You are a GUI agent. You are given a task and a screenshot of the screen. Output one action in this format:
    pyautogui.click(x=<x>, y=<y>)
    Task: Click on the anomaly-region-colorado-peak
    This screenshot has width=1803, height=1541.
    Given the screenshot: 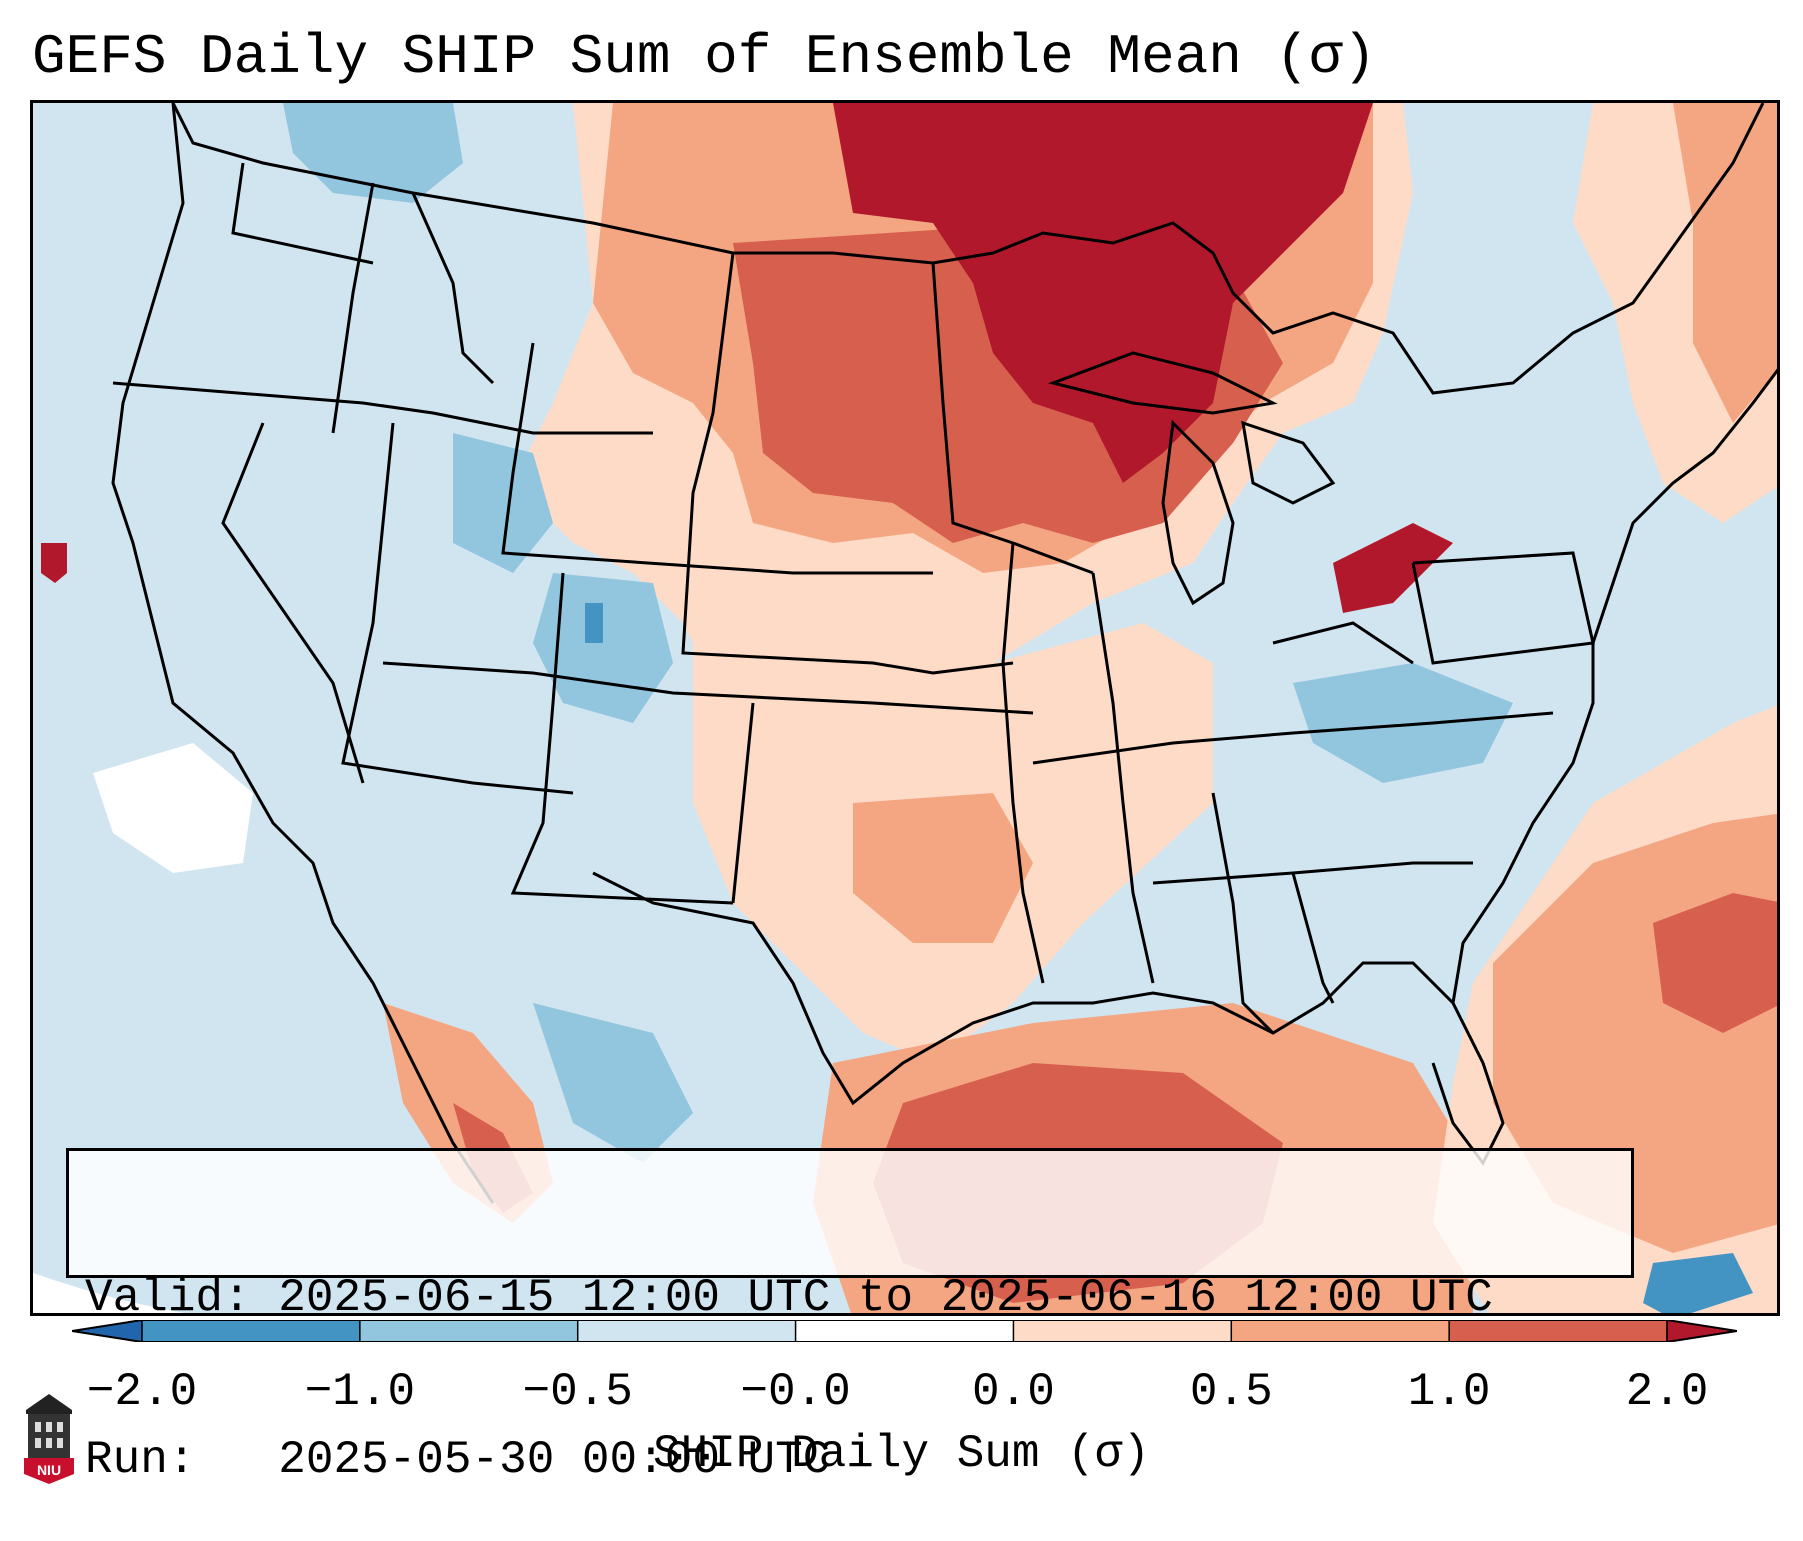 What is the action you would take?
    pyautogui.click(x=594, y=623)
    